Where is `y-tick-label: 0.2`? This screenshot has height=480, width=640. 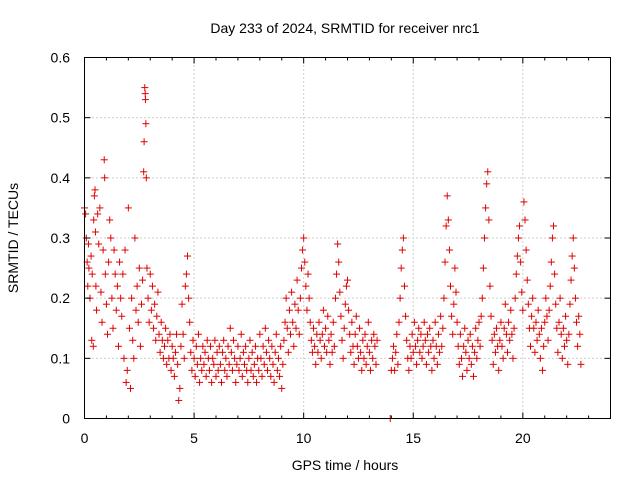
y-tick-label: 0.2 is located at coordinates (61, 298).